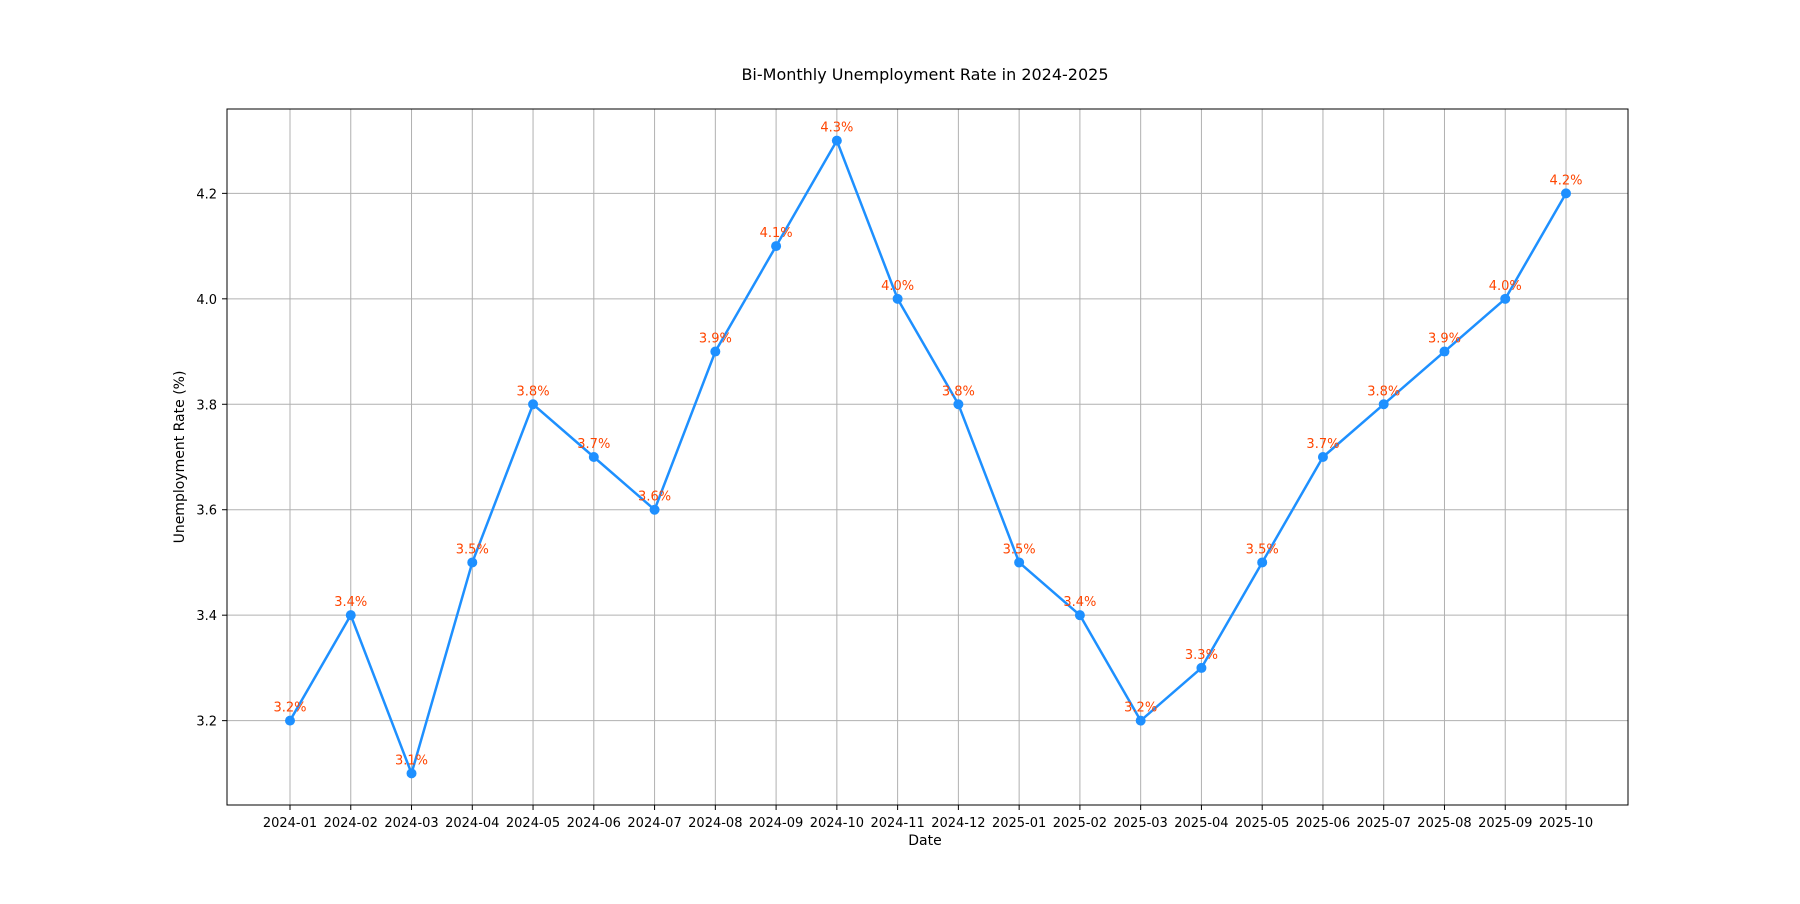 The width and height of the screenshot is (1800, 904). Describe the element at coordinates (206, 194) in the screenshot. I see `y-tick-label: 4.2` at that location.